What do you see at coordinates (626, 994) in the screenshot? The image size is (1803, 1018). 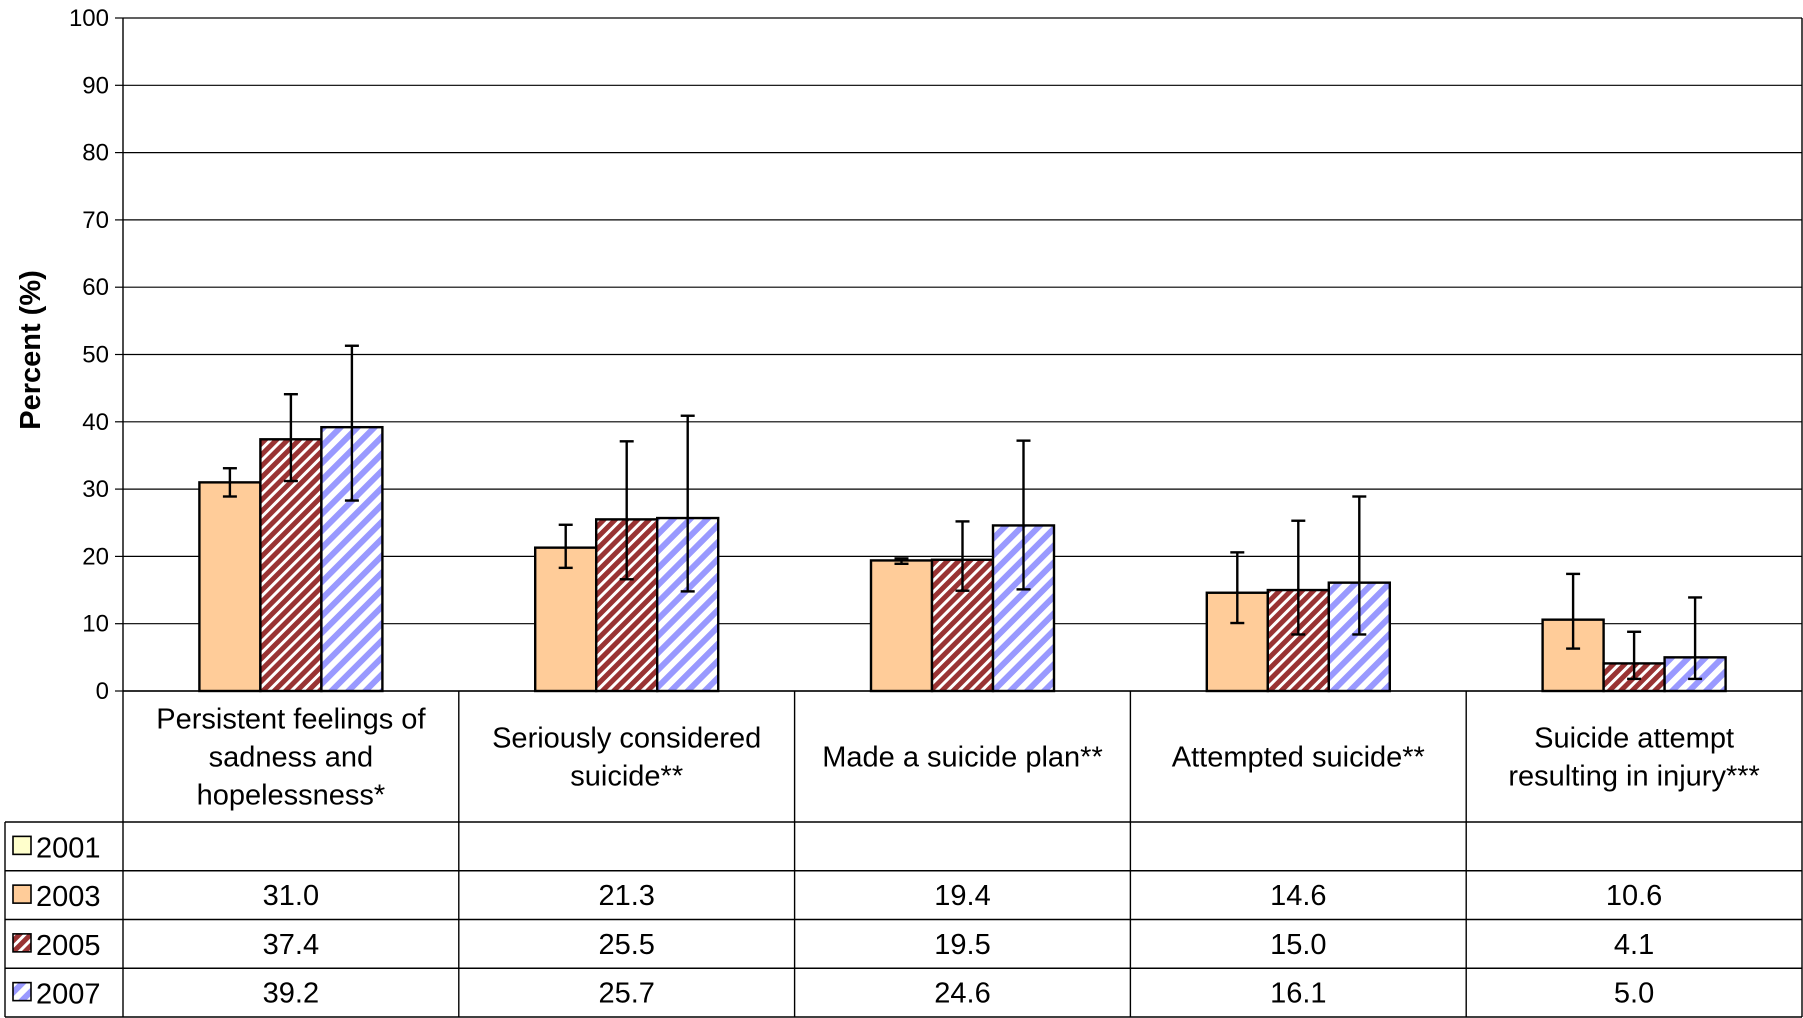 I see `table-cell-2007-2: 25.7` at bounding box center [626, 994].